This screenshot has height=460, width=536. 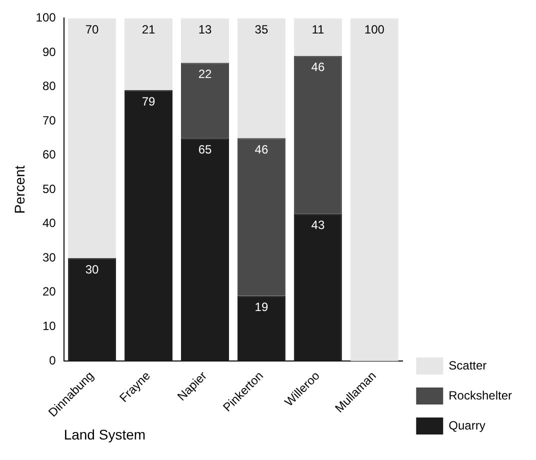 What do you see at coordinates (467, 365) in the screenshot?
I see `legend-label: Scatter` at bounding box center [467, 365].